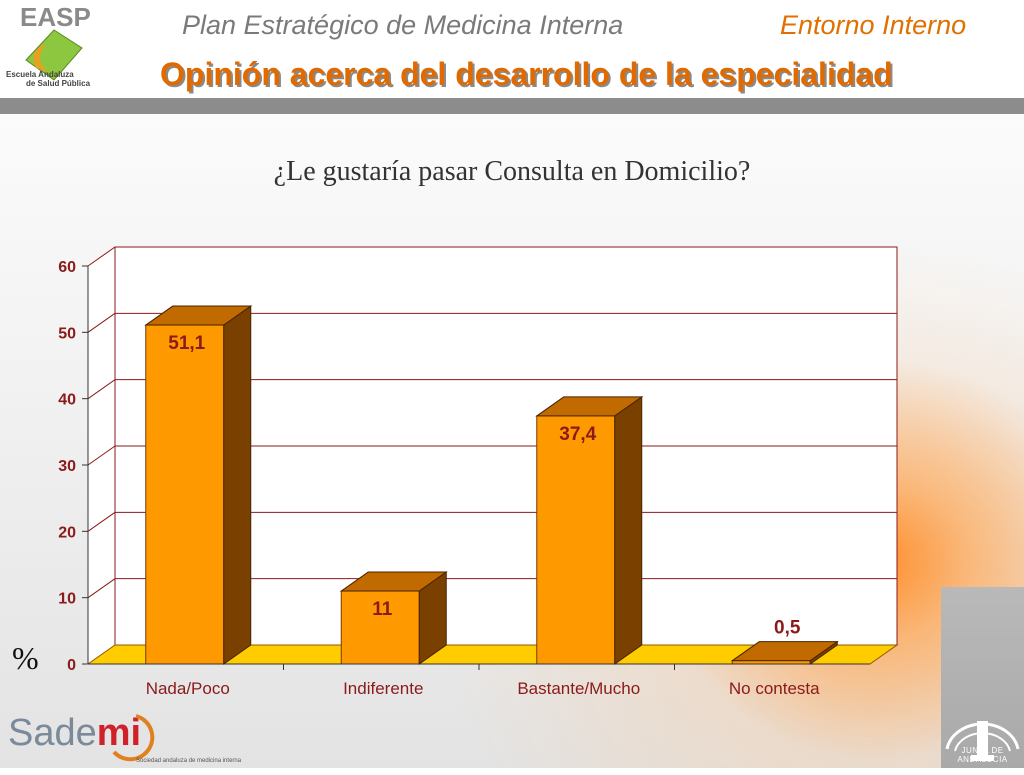 The image size is (1024, 775). What do you see at coordinates (512, 50) in the screenshot?
I see `header` at bounding box center [512, 50].